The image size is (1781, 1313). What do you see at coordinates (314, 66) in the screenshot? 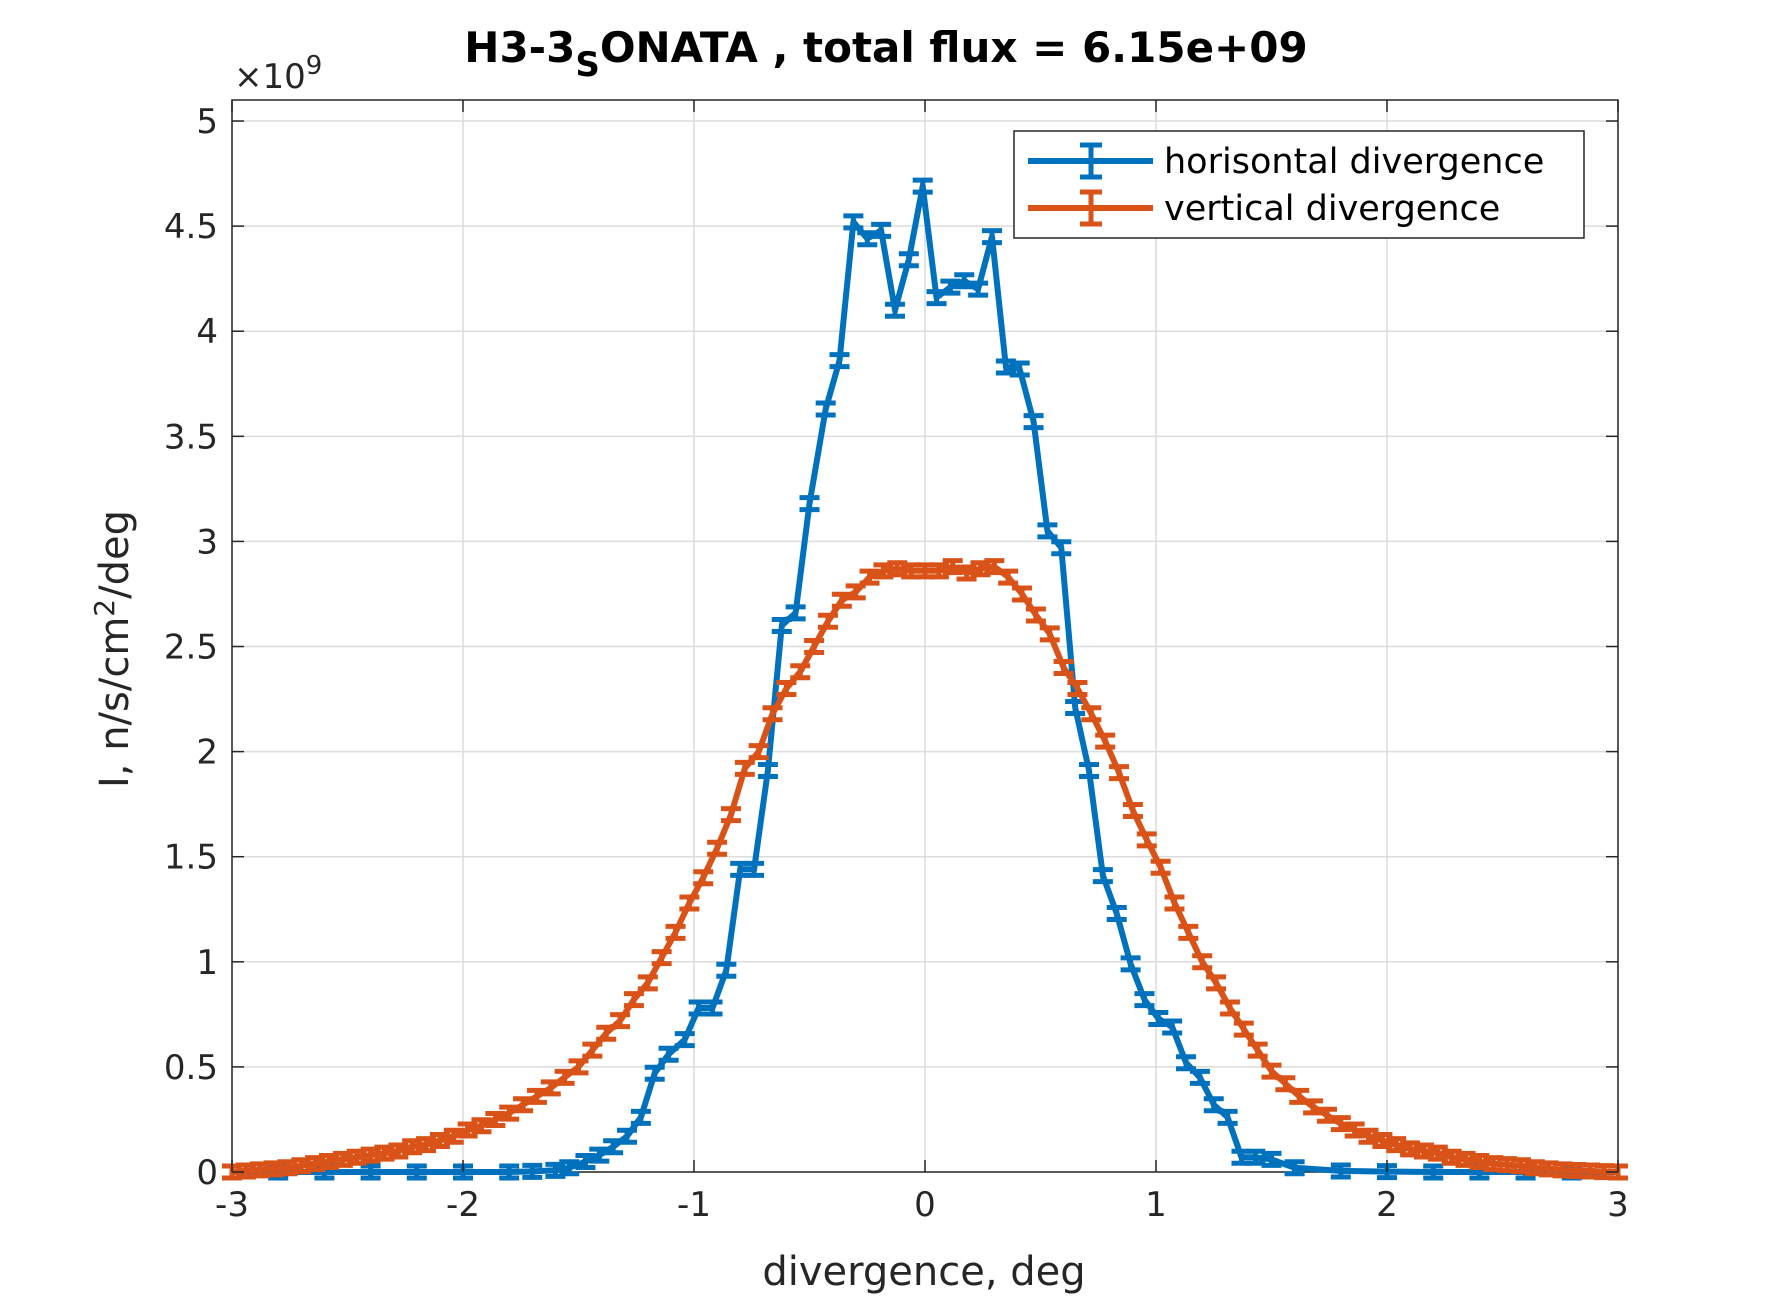
I see `y-exponent-power: 9` at bounding box center [314, 66].